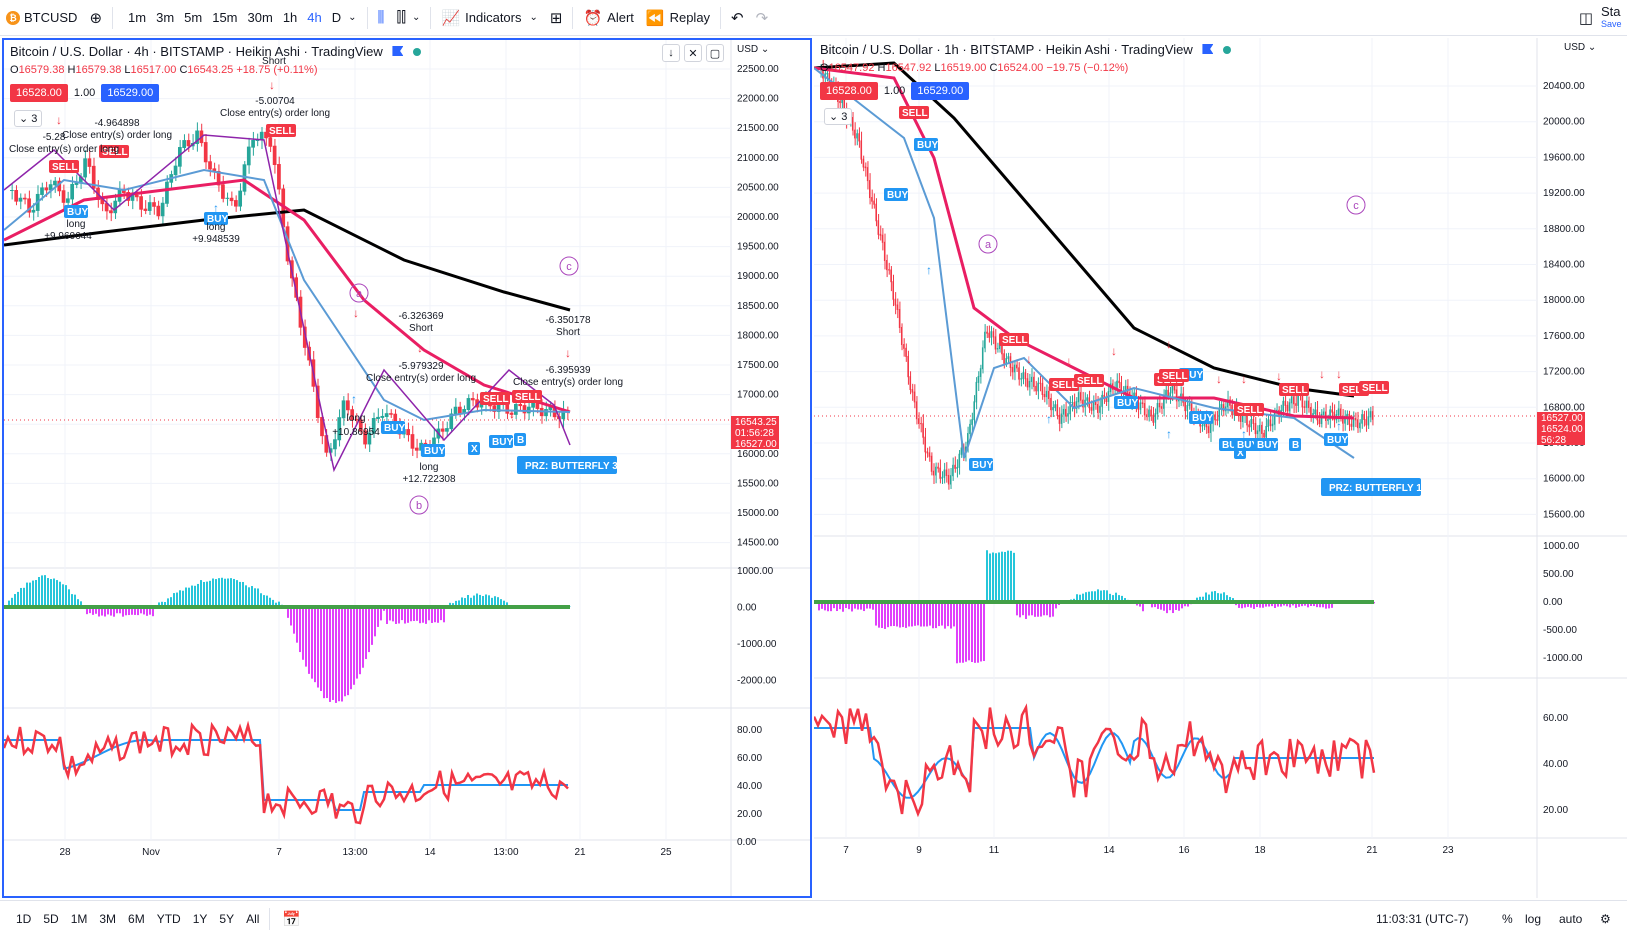 The width and height of the screenshot is (1627, 937). I want to click on percent-toggle: %, so click(1507, 919).